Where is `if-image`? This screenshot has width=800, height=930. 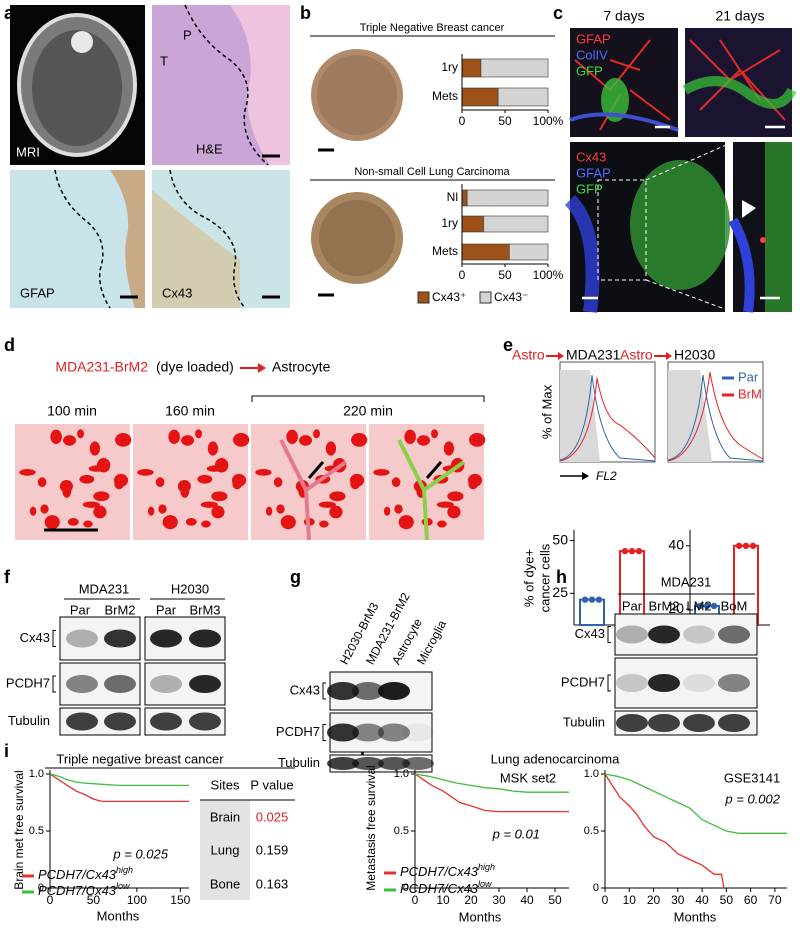
if-image is located at coordinates (624, 82).